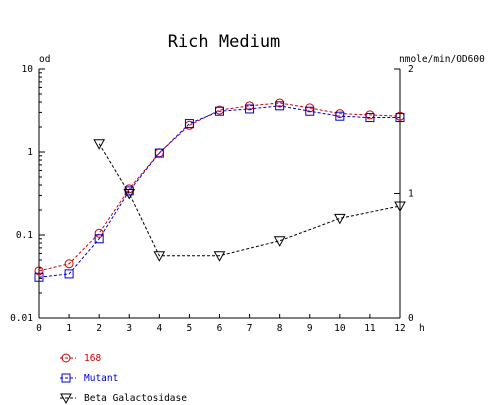  I want to click on x-tick-label: 4, so click(159, 328).